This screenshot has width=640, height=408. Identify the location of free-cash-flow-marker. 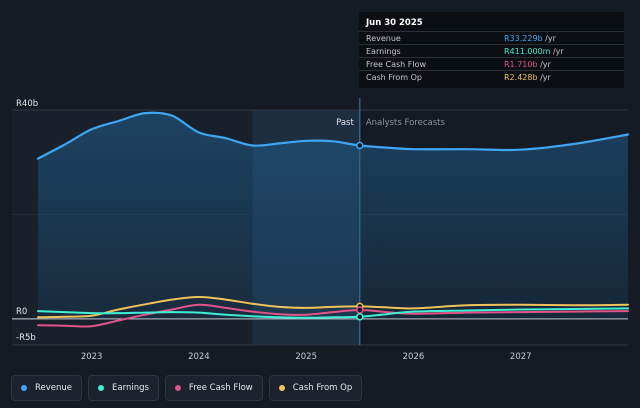
(360, 310).